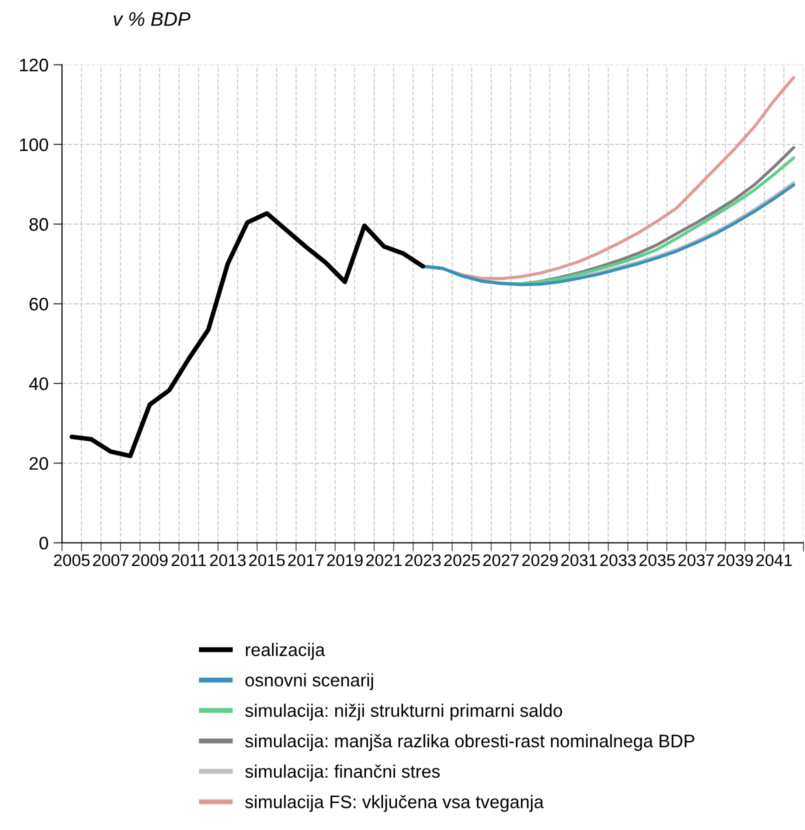  I want to click on x-tick-label: 2019, so click(345, 560).